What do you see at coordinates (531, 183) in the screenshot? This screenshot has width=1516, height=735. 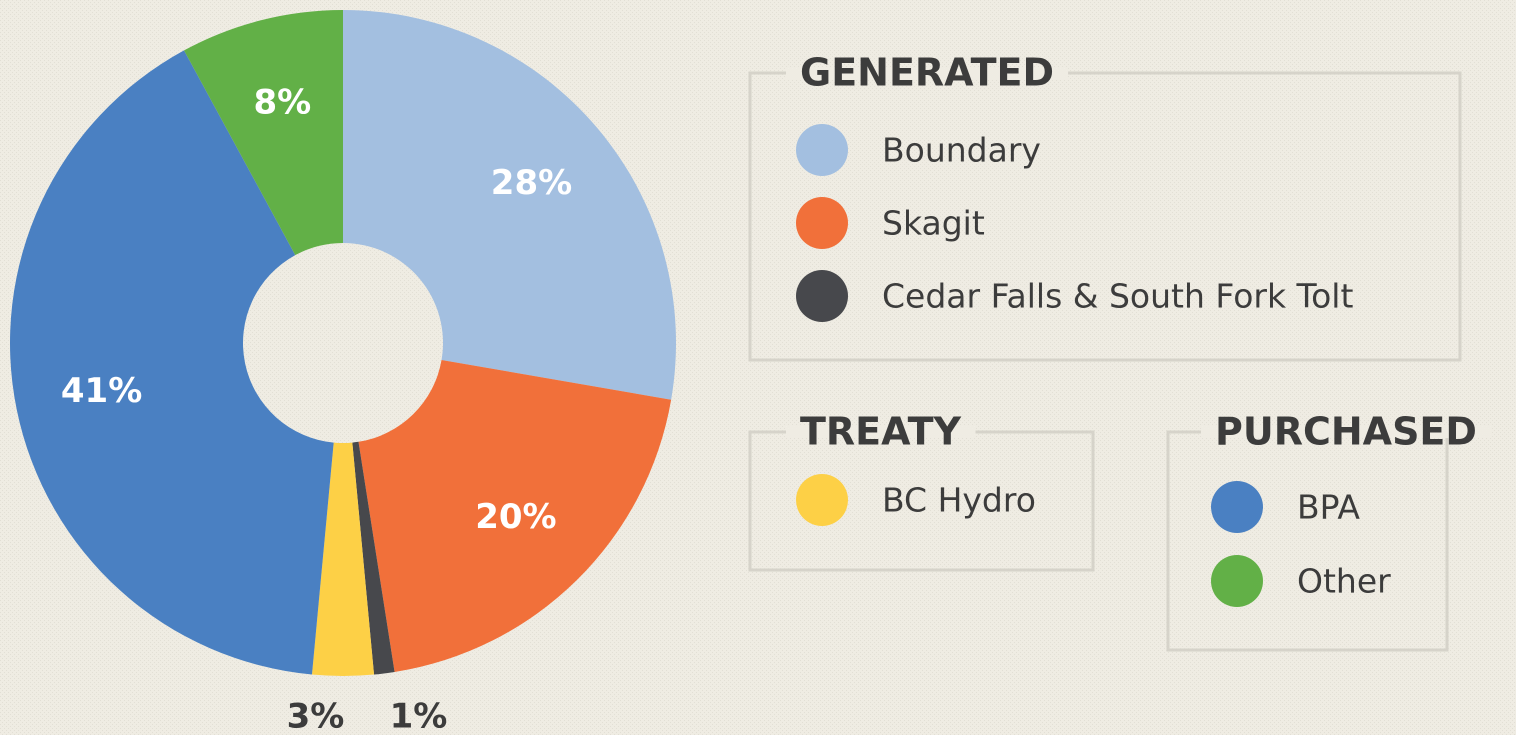 I see `slice-label: 28%` at bounding box center [531, 183].